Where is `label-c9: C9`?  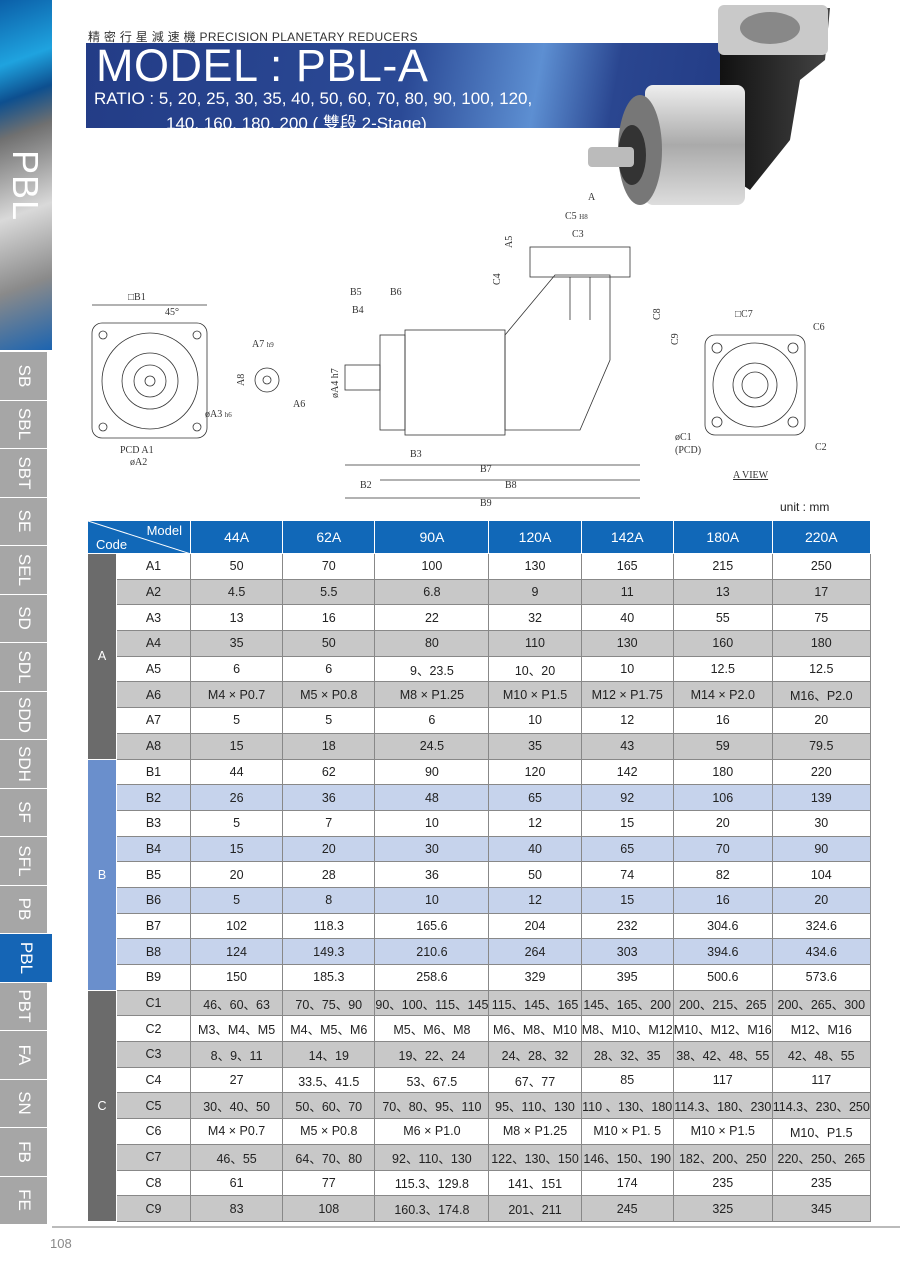
label-c9: C9 is located at coordinates (675, 339).